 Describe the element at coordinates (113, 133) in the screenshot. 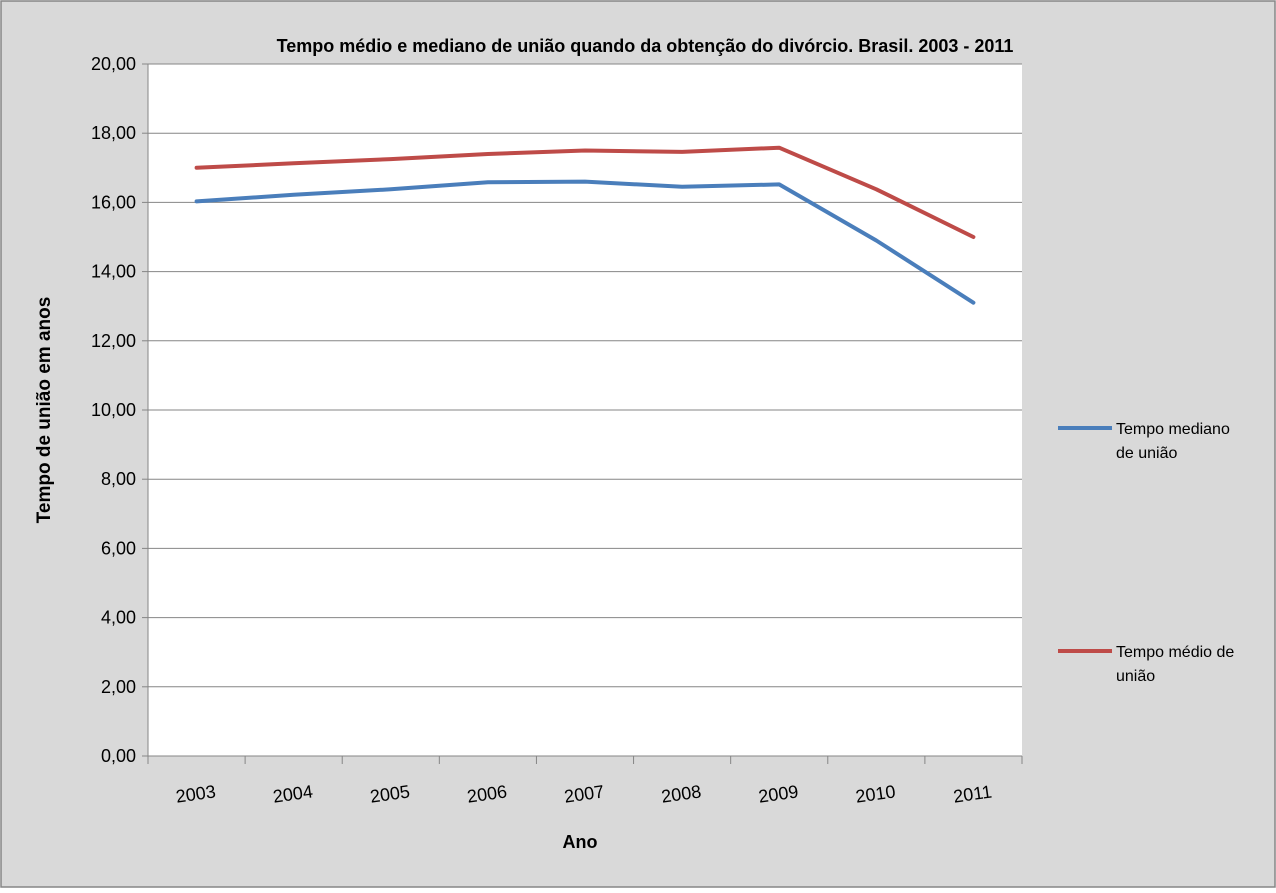

I see `y-tick-label: 18,00` at that location.